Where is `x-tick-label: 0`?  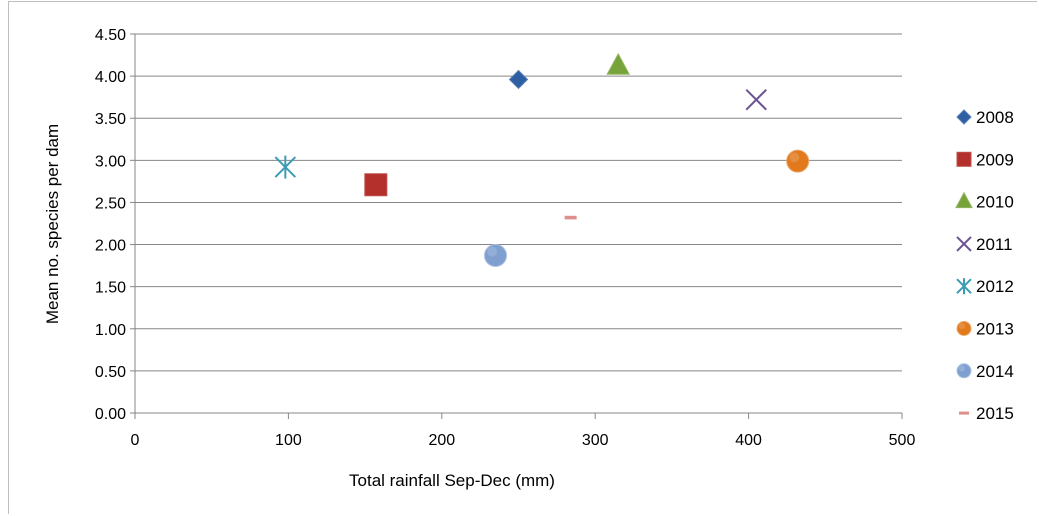
x-tick-label: 0 is located at coordinates (135, 440).